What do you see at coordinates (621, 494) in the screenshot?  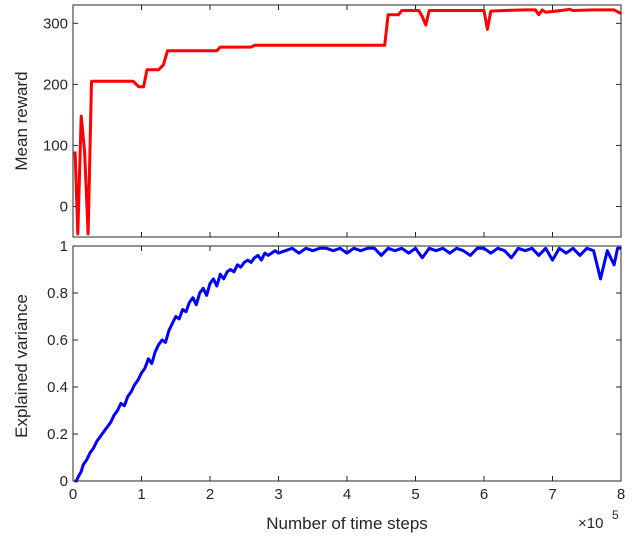 I see `x-tick-label-8: 8` at bounding box center [621, 494].